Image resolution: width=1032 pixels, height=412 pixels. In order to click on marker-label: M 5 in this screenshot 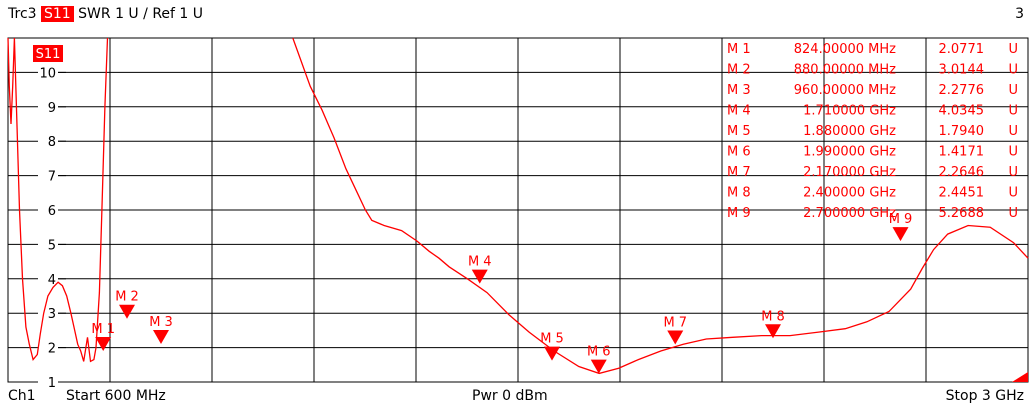, I will do `click(552, 339)`.